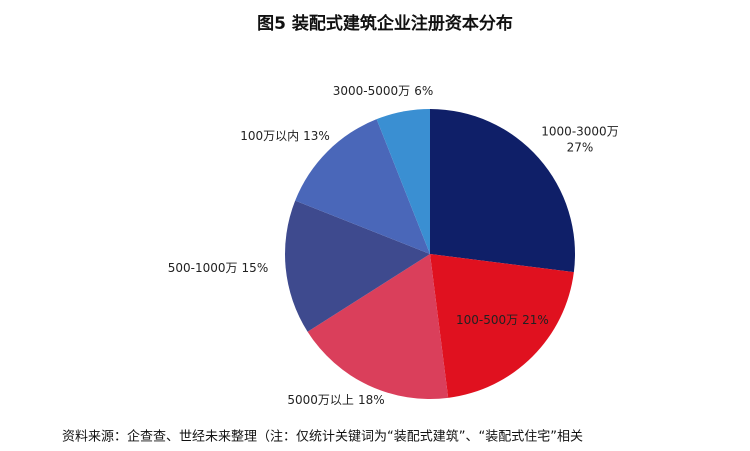 The image size is (750, 451). I want to click on slice-label: 100万以内 13%, so click(285, 136).